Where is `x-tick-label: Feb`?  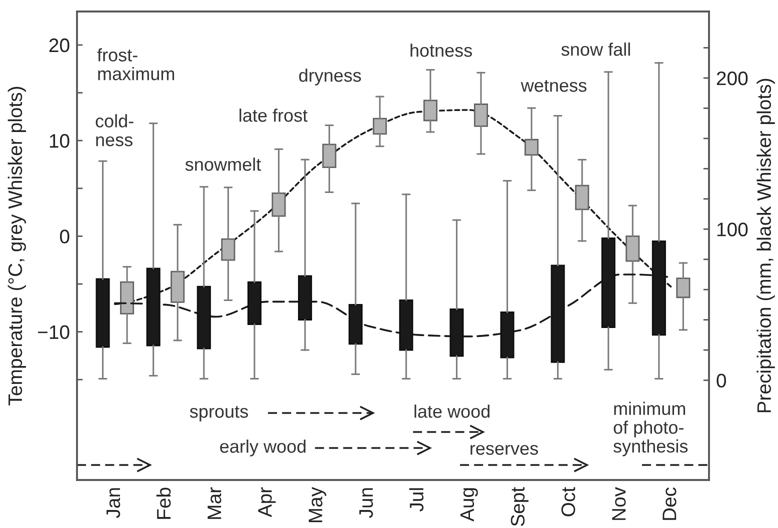
x-tick-label: Feb is located at coordinates (163, 503).